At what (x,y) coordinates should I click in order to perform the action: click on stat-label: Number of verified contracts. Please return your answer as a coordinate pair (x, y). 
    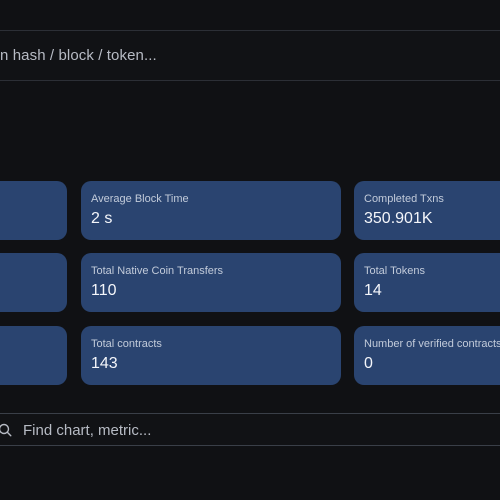
    Looking at the image, I should click on (432, 344).